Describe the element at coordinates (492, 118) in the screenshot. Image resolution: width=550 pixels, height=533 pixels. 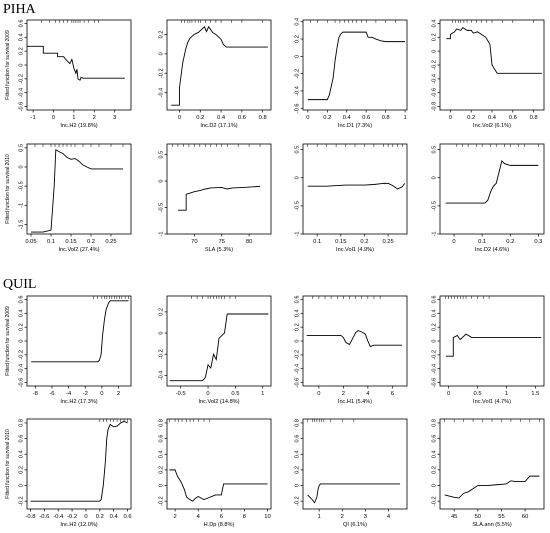
I see `x-tick-label: 0.4` at that location.